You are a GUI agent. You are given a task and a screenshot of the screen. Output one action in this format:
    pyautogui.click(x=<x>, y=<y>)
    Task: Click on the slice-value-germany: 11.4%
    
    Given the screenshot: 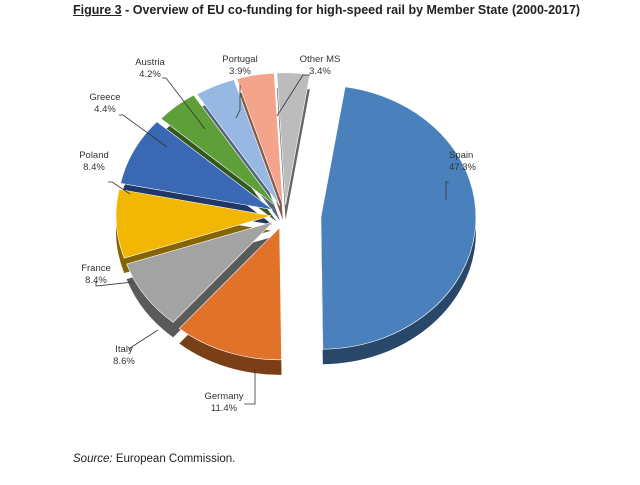 What is the action you would take?
    pyautogui.click(x=224, y=408)
    